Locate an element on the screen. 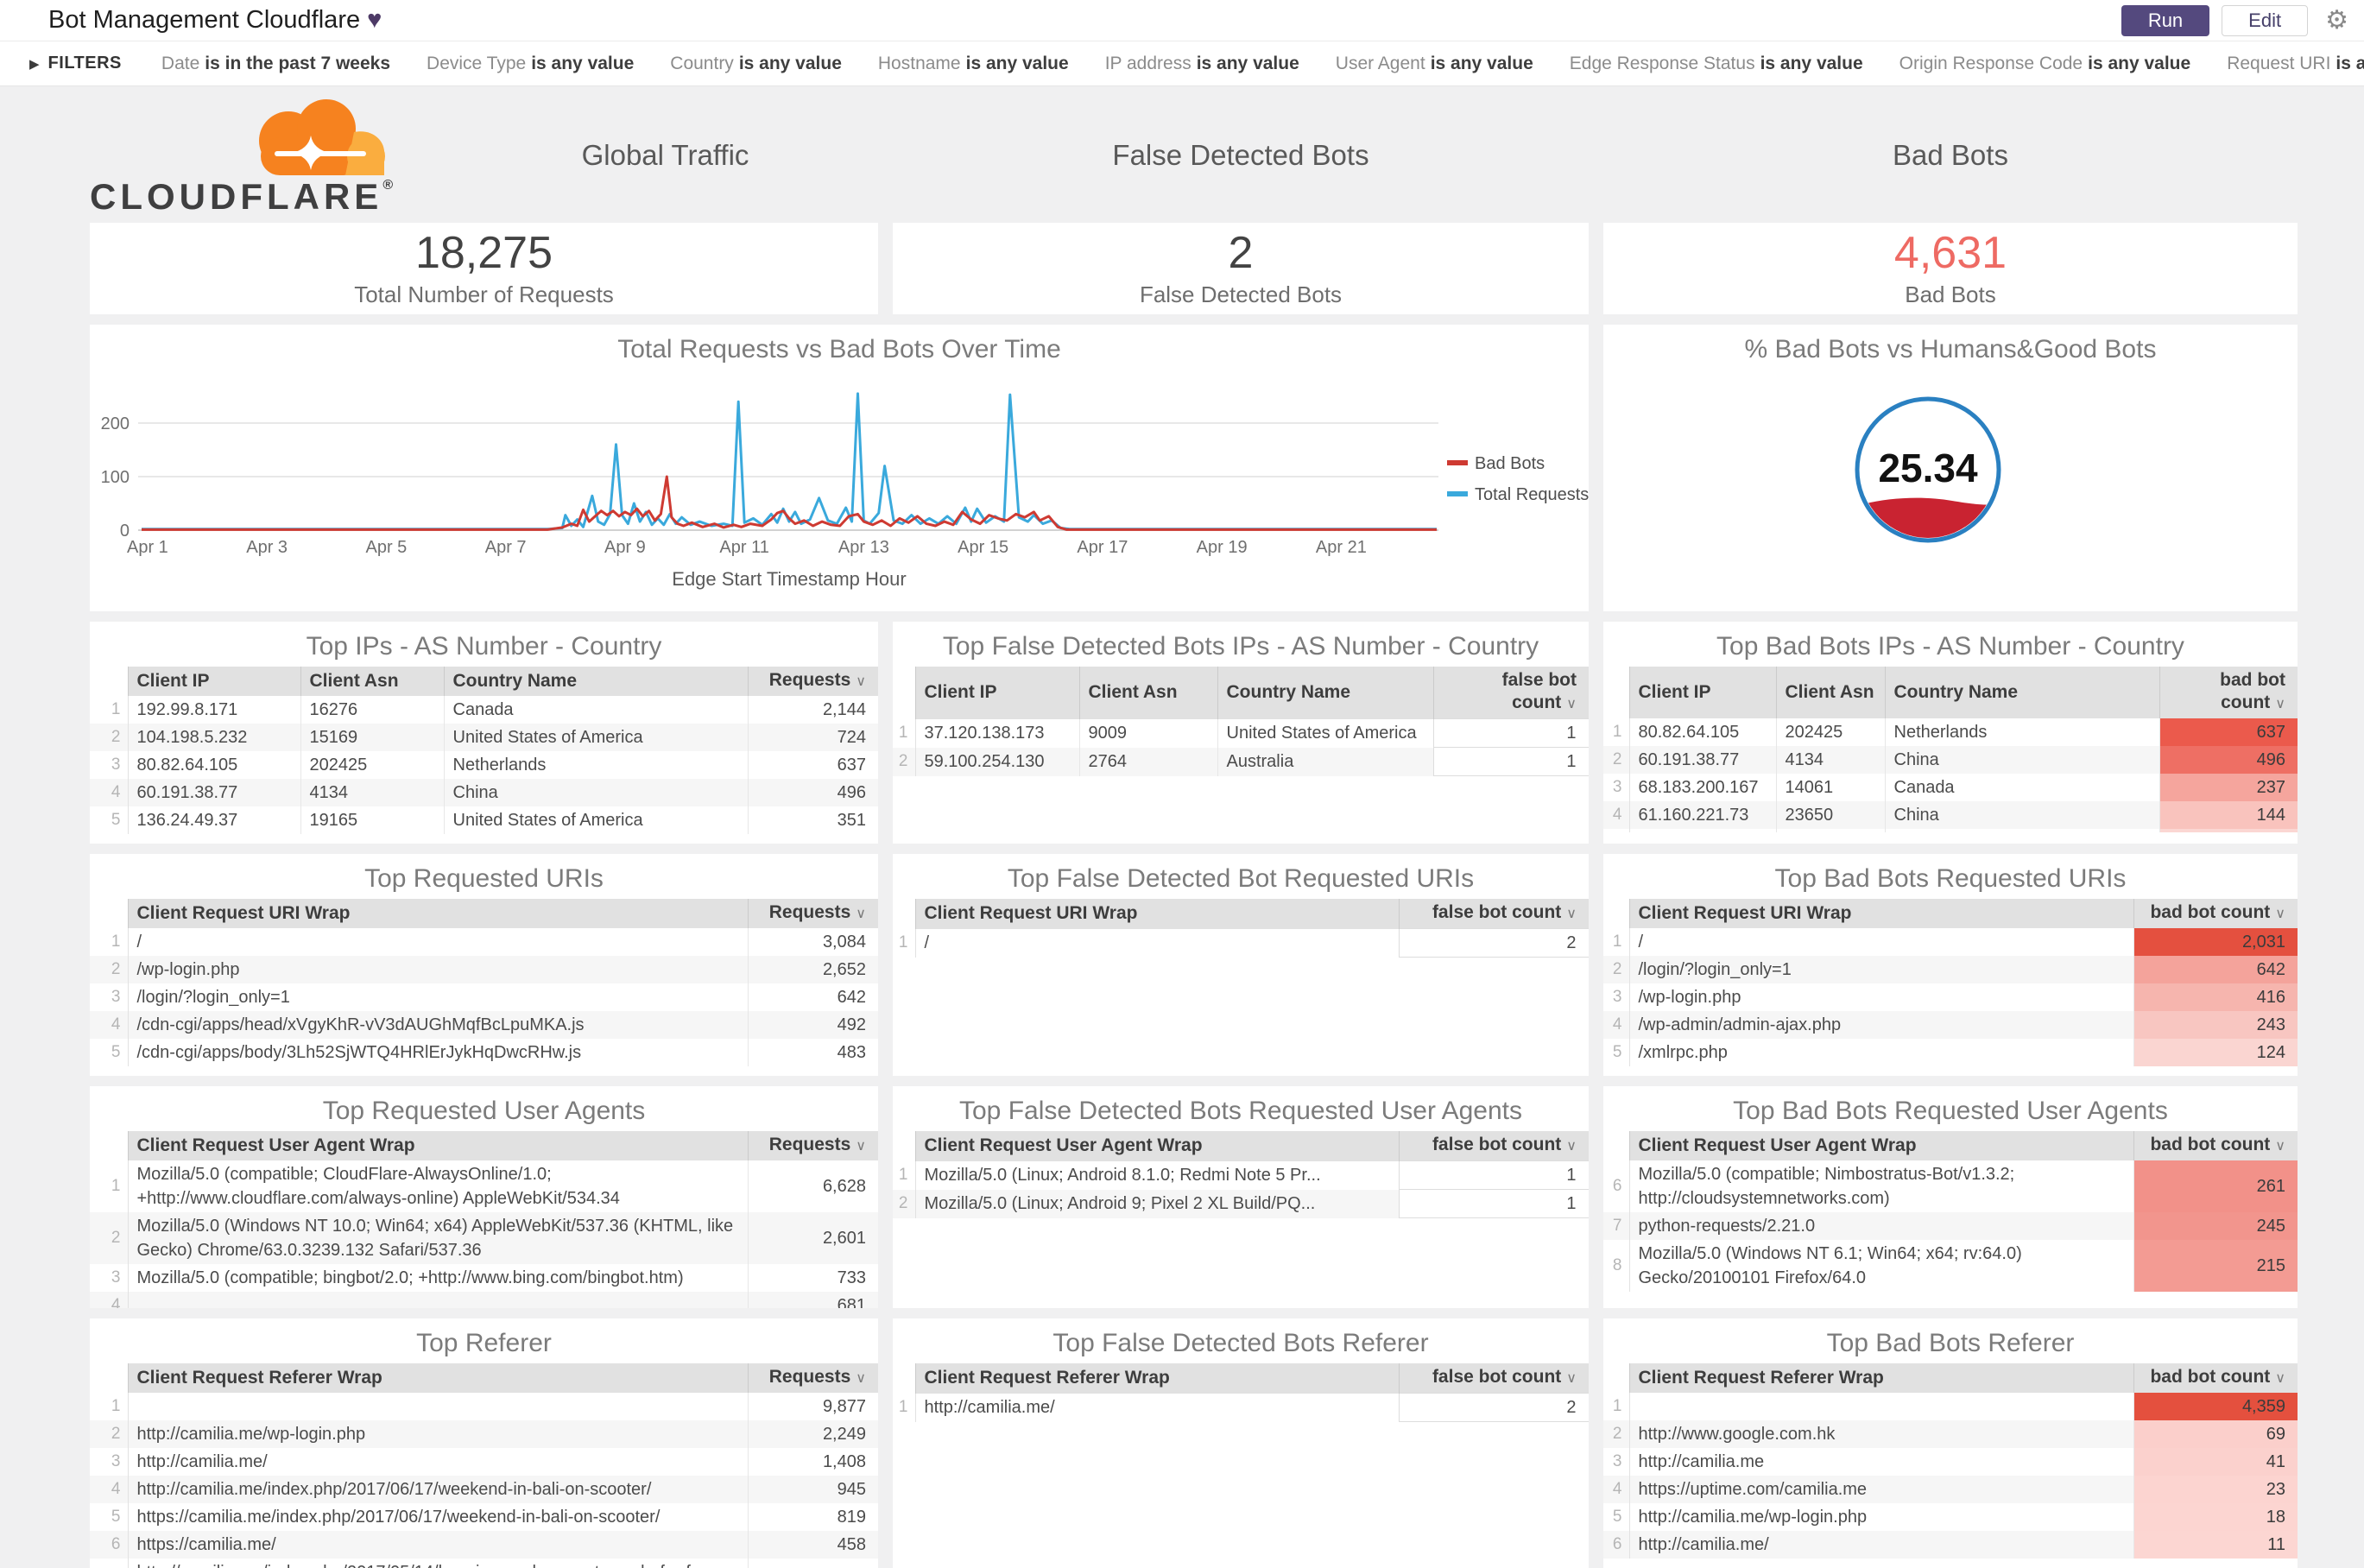 The height and width of the screenshot is (1568, 2364). table-row: 4/wp-admin/admin-ajax.php 243 is located at coordinates (1950, 1025).